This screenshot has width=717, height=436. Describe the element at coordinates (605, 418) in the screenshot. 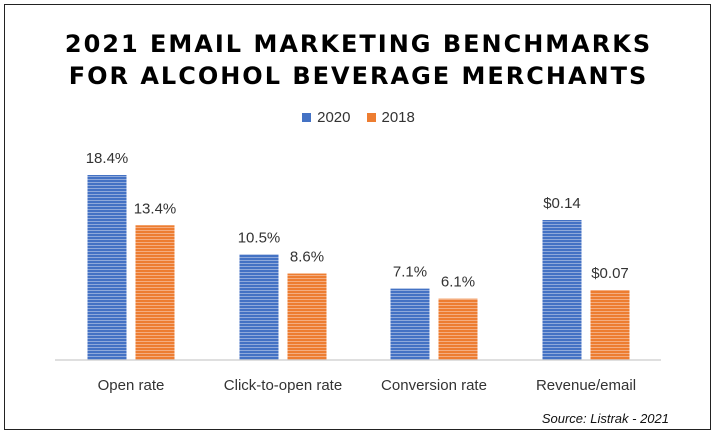

I see `source-note: Source: Listrak - 2021` at that location.